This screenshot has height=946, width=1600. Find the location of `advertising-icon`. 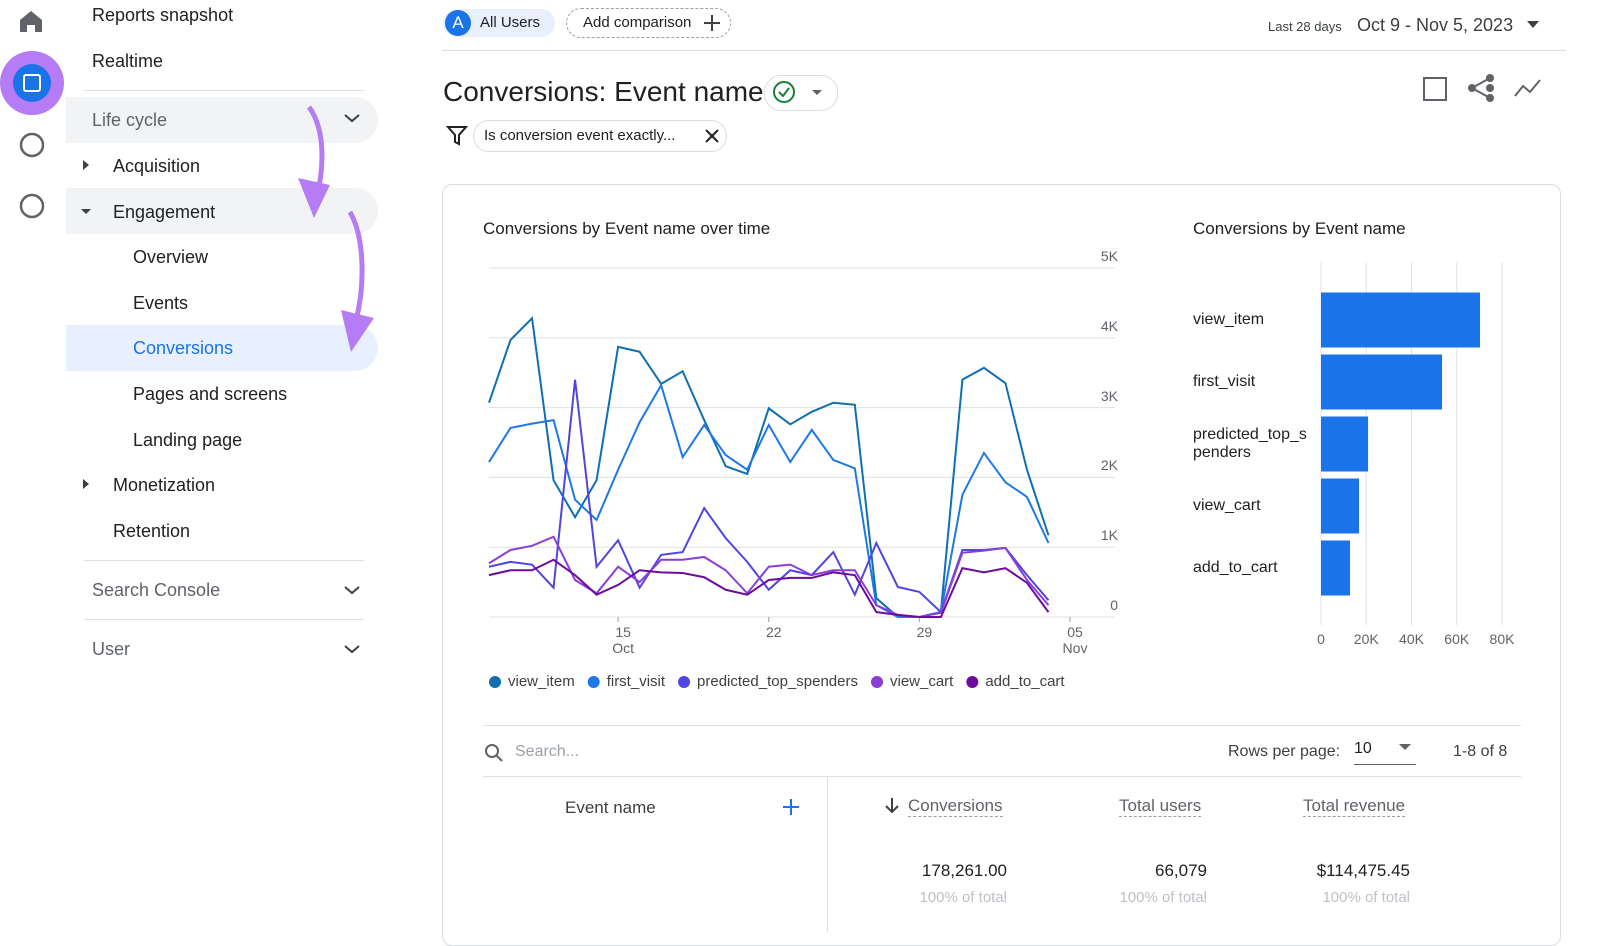

advertising-icon is located at coordinates (32, 206).